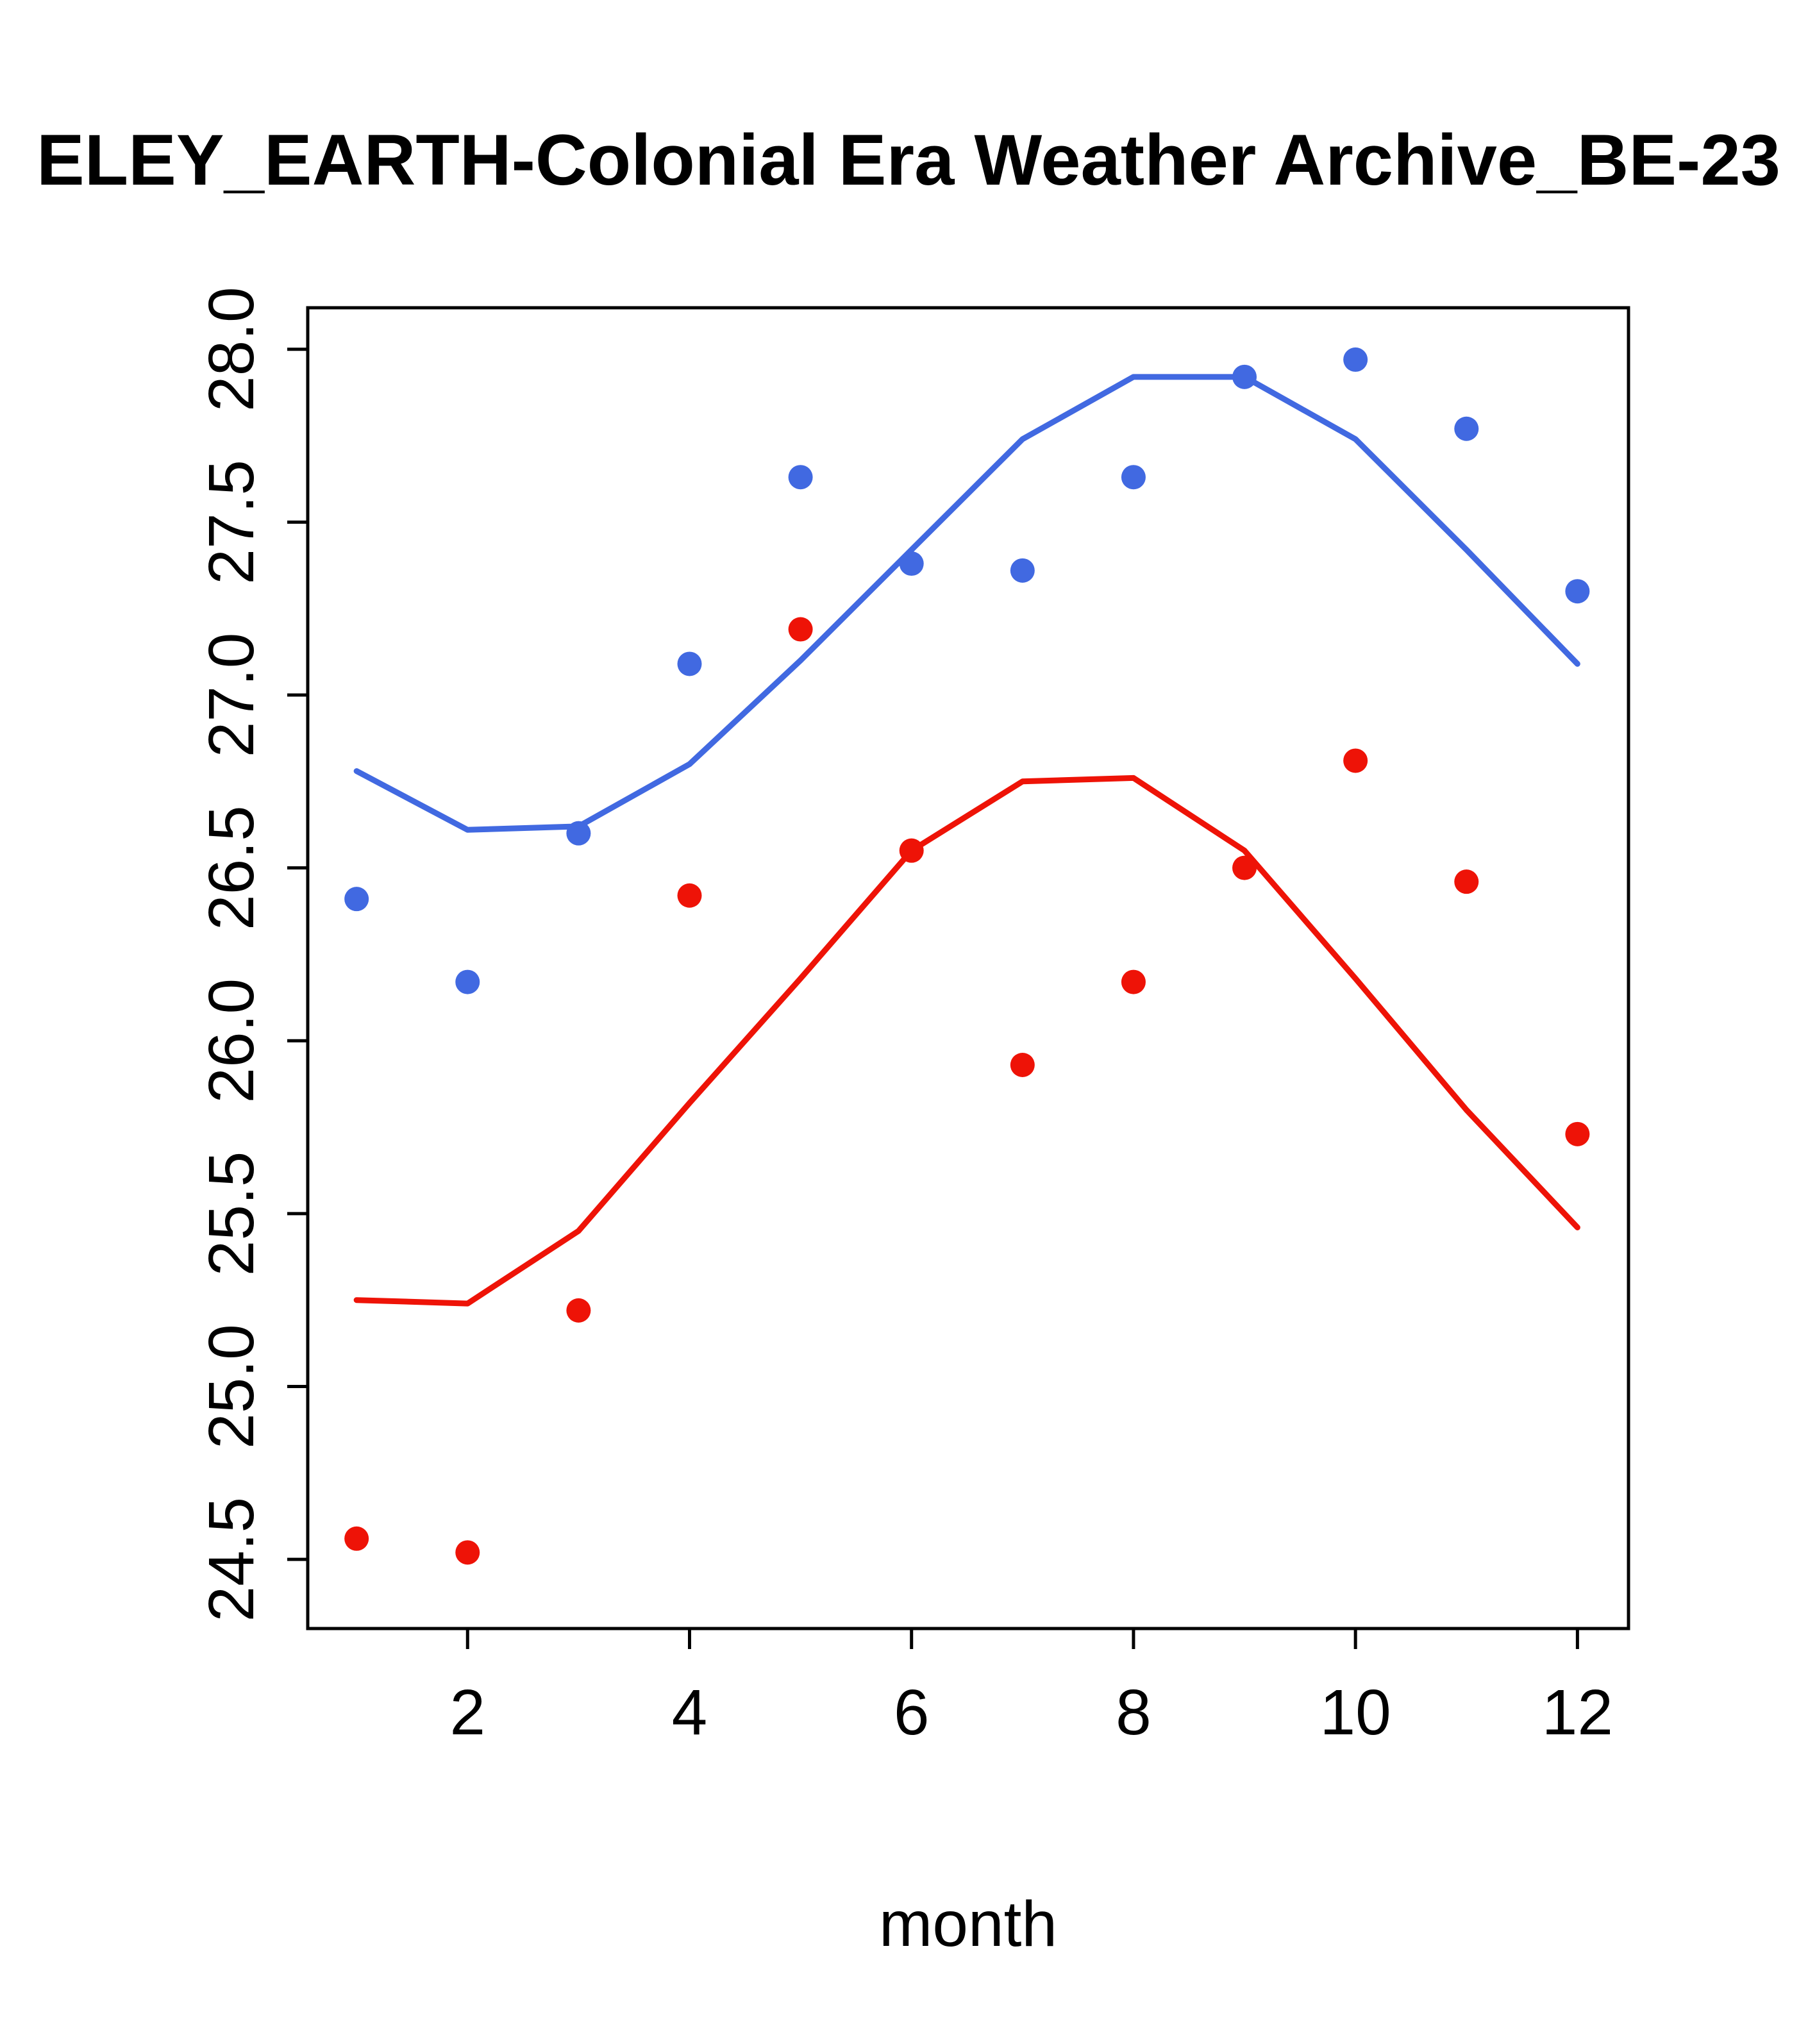  What do you see at coordinates (231, 867) in the screenshot?
I see `y-tick-label: 26.5` at bounding box center [231, 867].